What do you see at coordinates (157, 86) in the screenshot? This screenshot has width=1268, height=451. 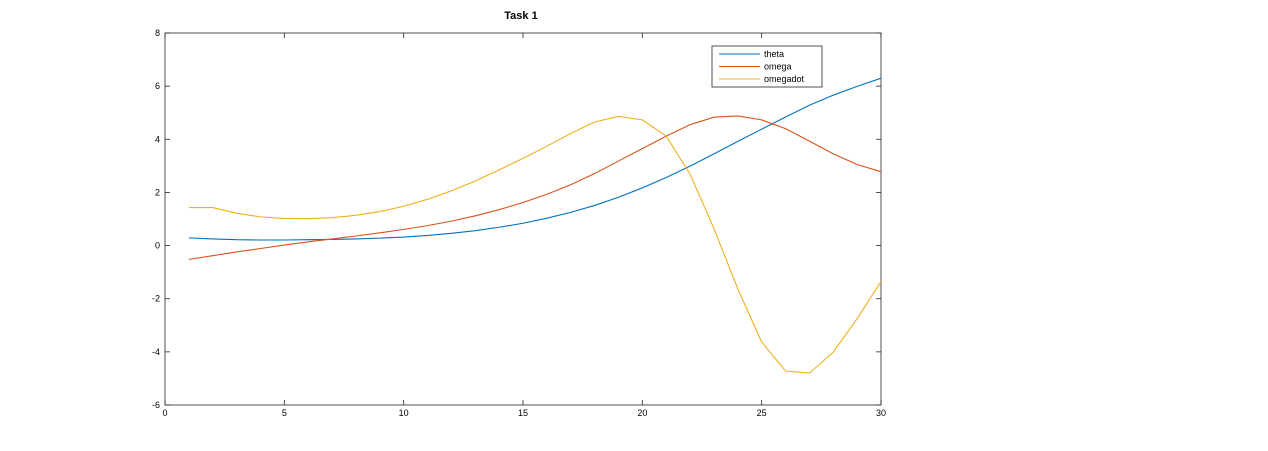 I see `y-tick-label: 6` at bounding box center [157, 86].